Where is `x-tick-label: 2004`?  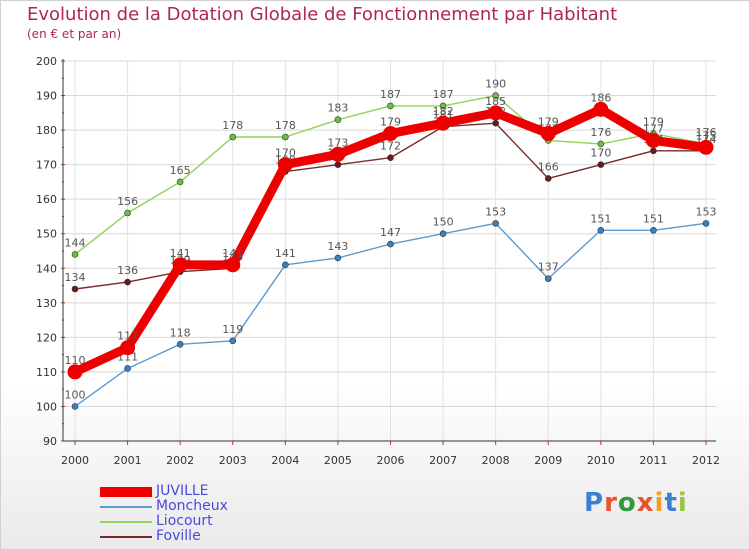
x-tick-label: 2004 is located at coordinates (285, 460).